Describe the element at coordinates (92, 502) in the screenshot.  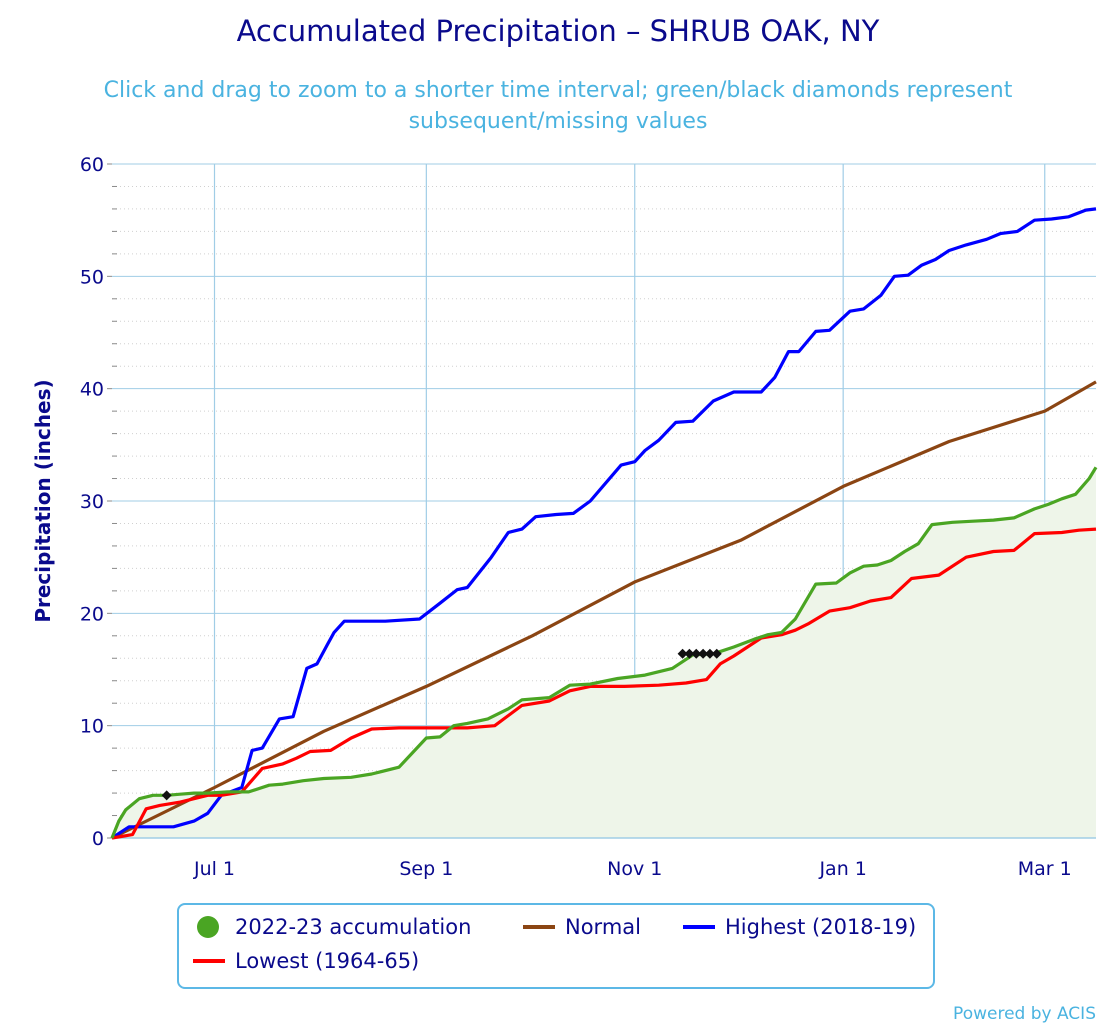
I see `y-tick-label: 30` at that location.